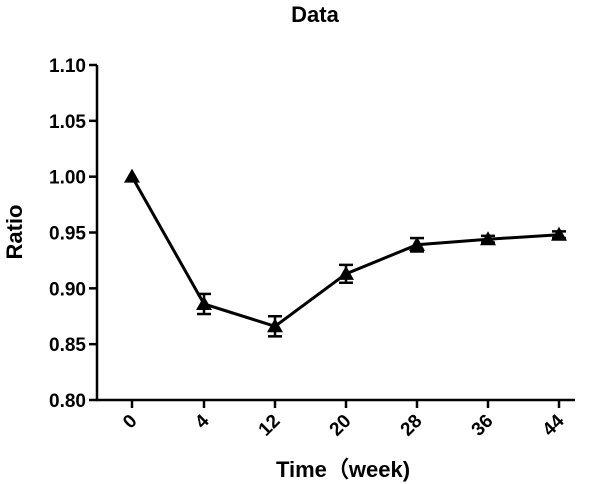  I want to click on y-tick-label: 1.05, so click(67, 122).